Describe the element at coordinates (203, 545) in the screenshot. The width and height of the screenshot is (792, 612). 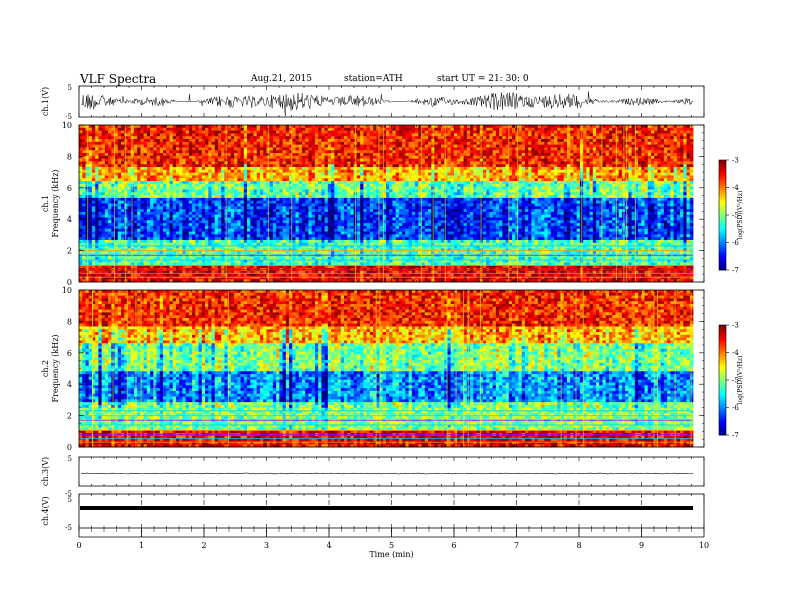
I see `x-tick-label: 2` at that location.